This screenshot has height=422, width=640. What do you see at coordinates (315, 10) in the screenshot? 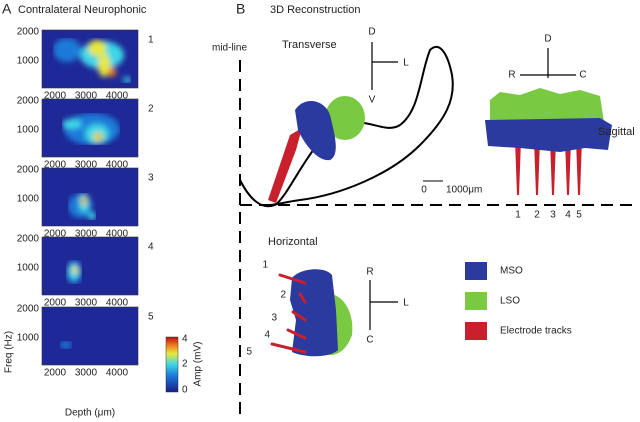
I see `panel-title: 3D Reconstruction` at bounding box center [315, 10].